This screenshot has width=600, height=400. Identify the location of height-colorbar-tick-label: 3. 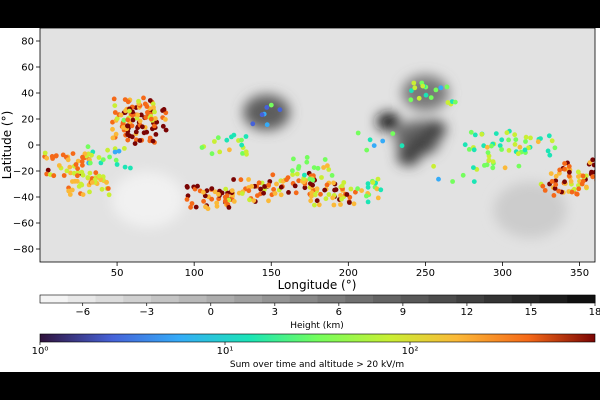
(275, 312).